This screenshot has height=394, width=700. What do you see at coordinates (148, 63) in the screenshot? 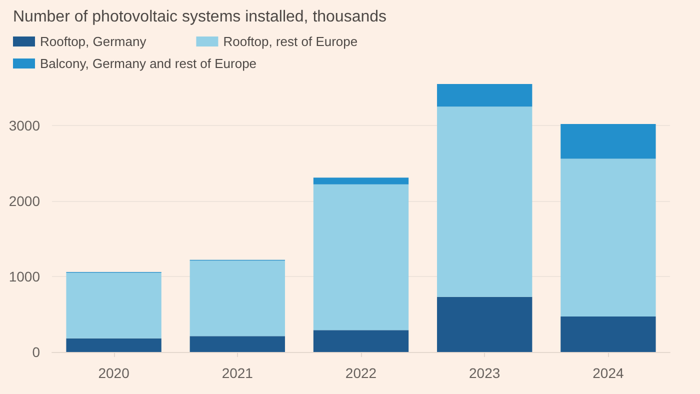
I see `legend-label: Balcony, Germany and rest of Europe` at bounding box center [148, 63].